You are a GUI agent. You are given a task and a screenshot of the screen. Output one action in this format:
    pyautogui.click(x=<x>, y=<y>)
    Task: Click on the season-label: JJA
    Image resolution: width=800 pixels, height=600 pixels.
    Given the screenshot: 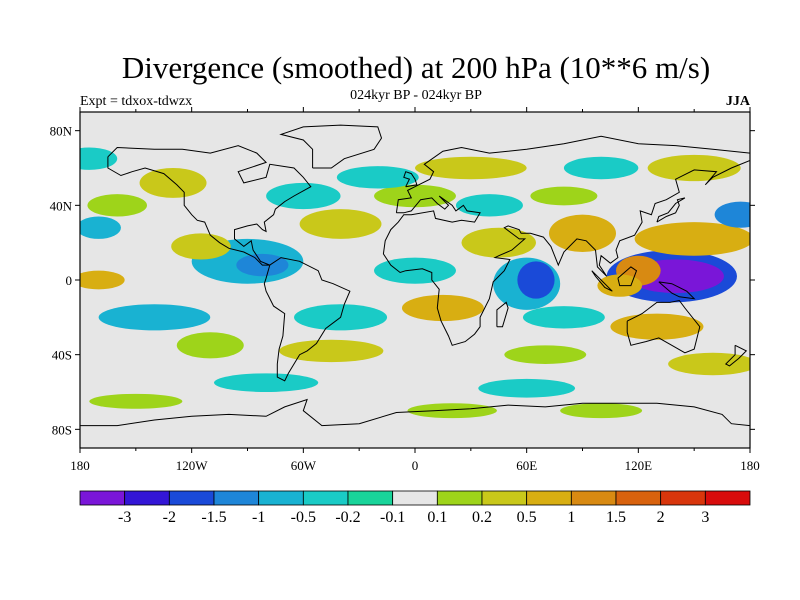 What is the action you would take?
    pyautogui.click(x=737, y=101)
    